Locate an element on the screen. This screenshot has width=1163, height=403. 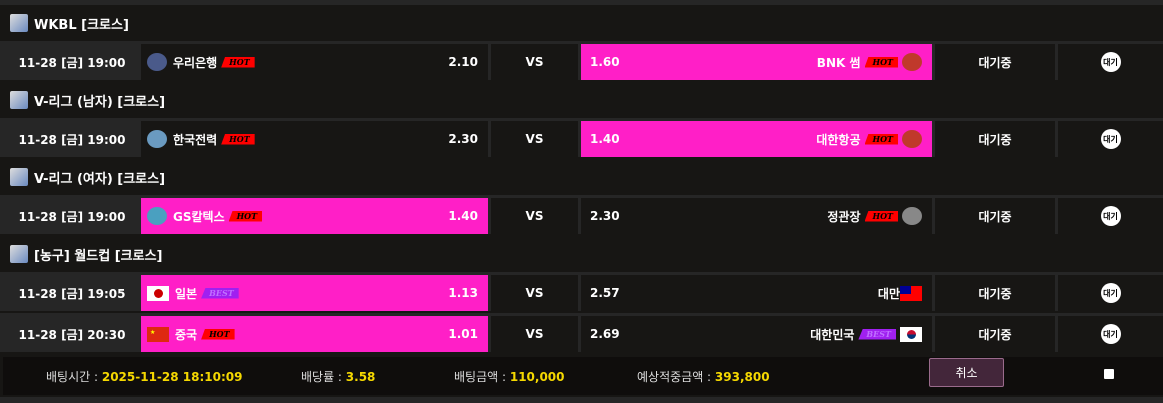
away-team-name: BNK 썸 is located at coordinates (838, 62).